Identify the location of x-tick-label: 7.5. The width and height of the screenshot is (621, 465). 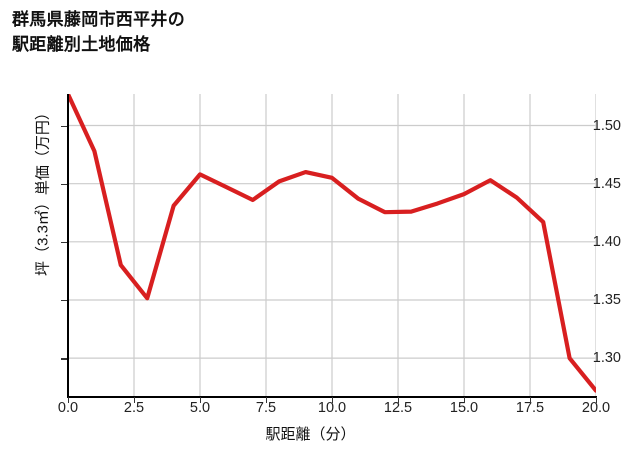
(266, 408).